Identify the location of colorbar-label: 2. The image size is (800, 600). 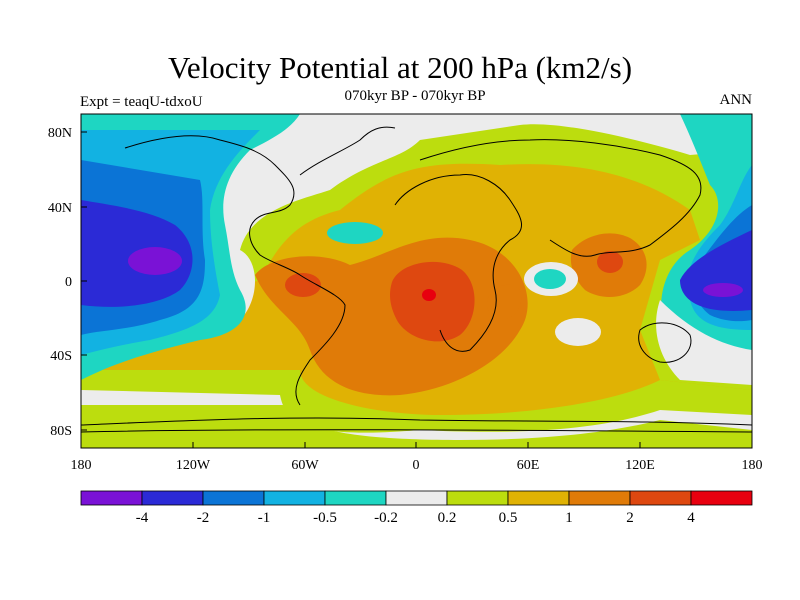
(630, 518).